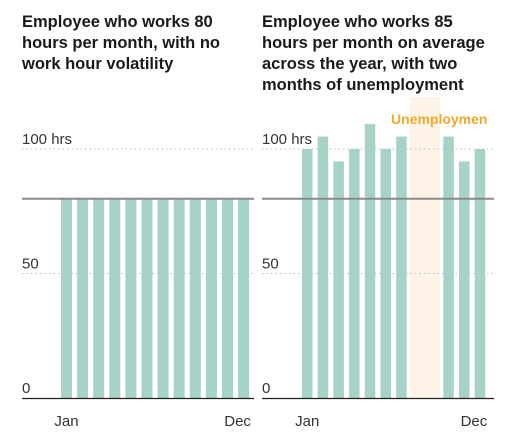 The height and width of the screenshot is (444, 525). What do you see at coordinates (266, 388) in the screenshot?
I see `y-tick-label-right-0: 0` at bounding box center [266, 388].